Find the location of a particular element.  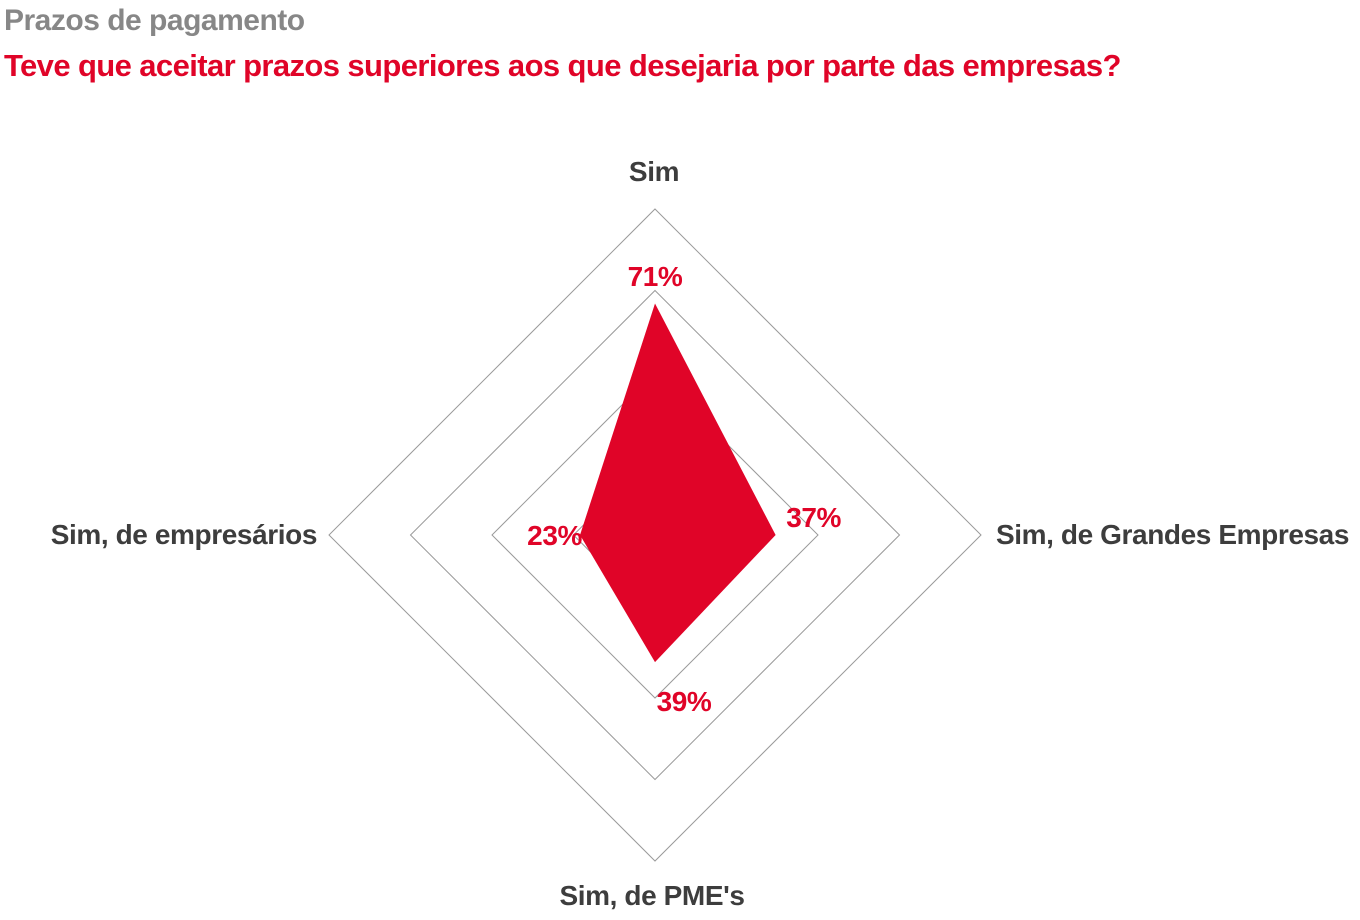

chart-kicker: Prazos de pagamento is located at coordinates (154, 20).